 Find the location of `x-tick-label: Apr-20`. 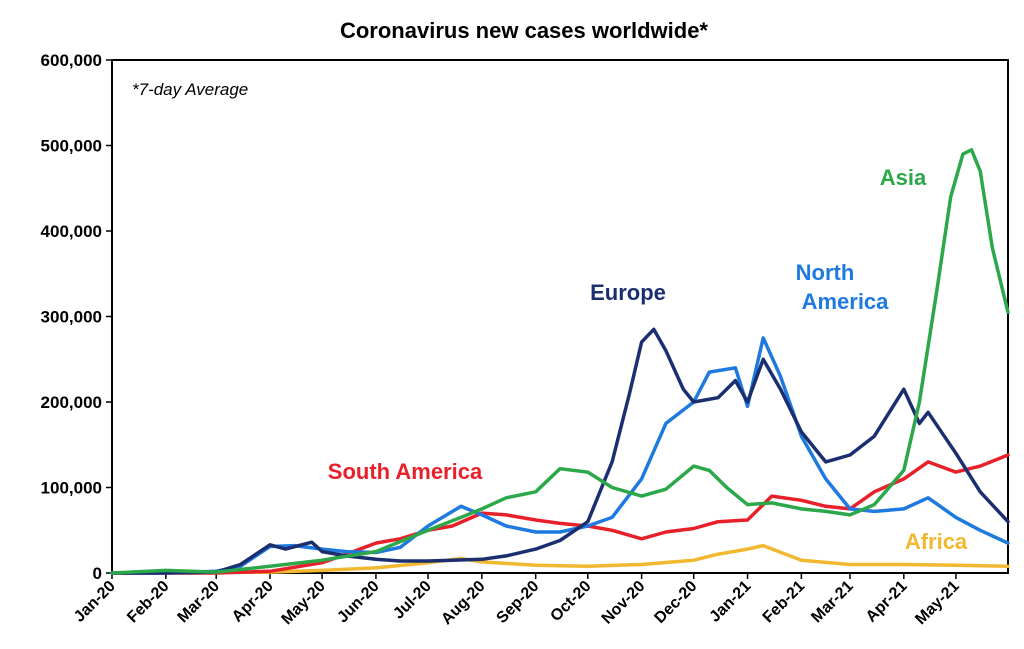

x-tick-label: Apr-20 is located at coordinates (253, 602).